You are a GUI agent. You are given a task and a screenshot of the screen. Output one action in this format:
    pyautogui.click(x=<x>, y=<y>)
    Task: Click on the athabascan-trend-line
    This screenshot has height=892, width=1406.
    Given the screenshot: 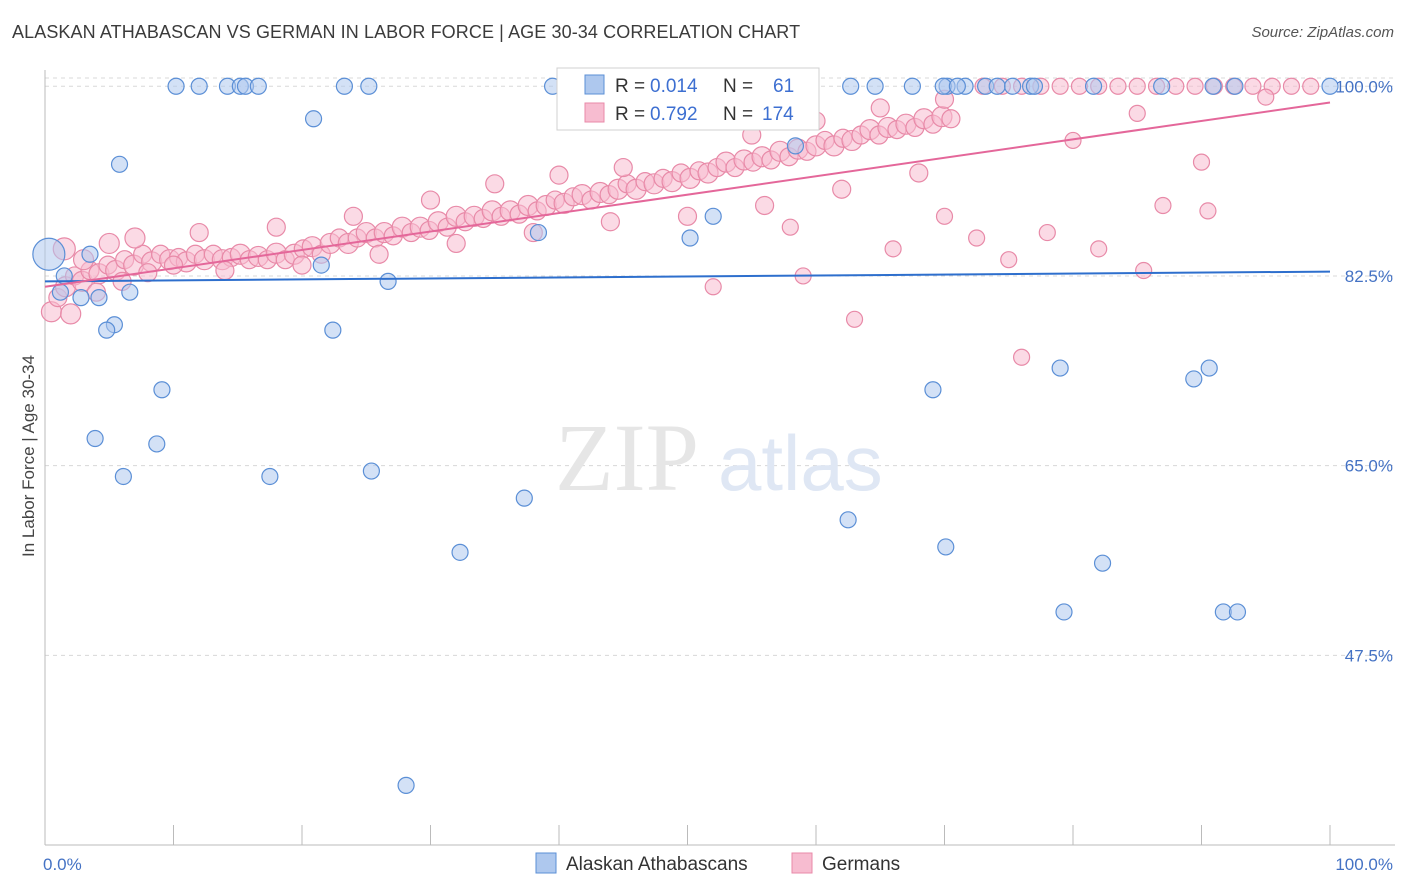 What is the action you would take?
    pyautogui.click(x=687, y=276)
    